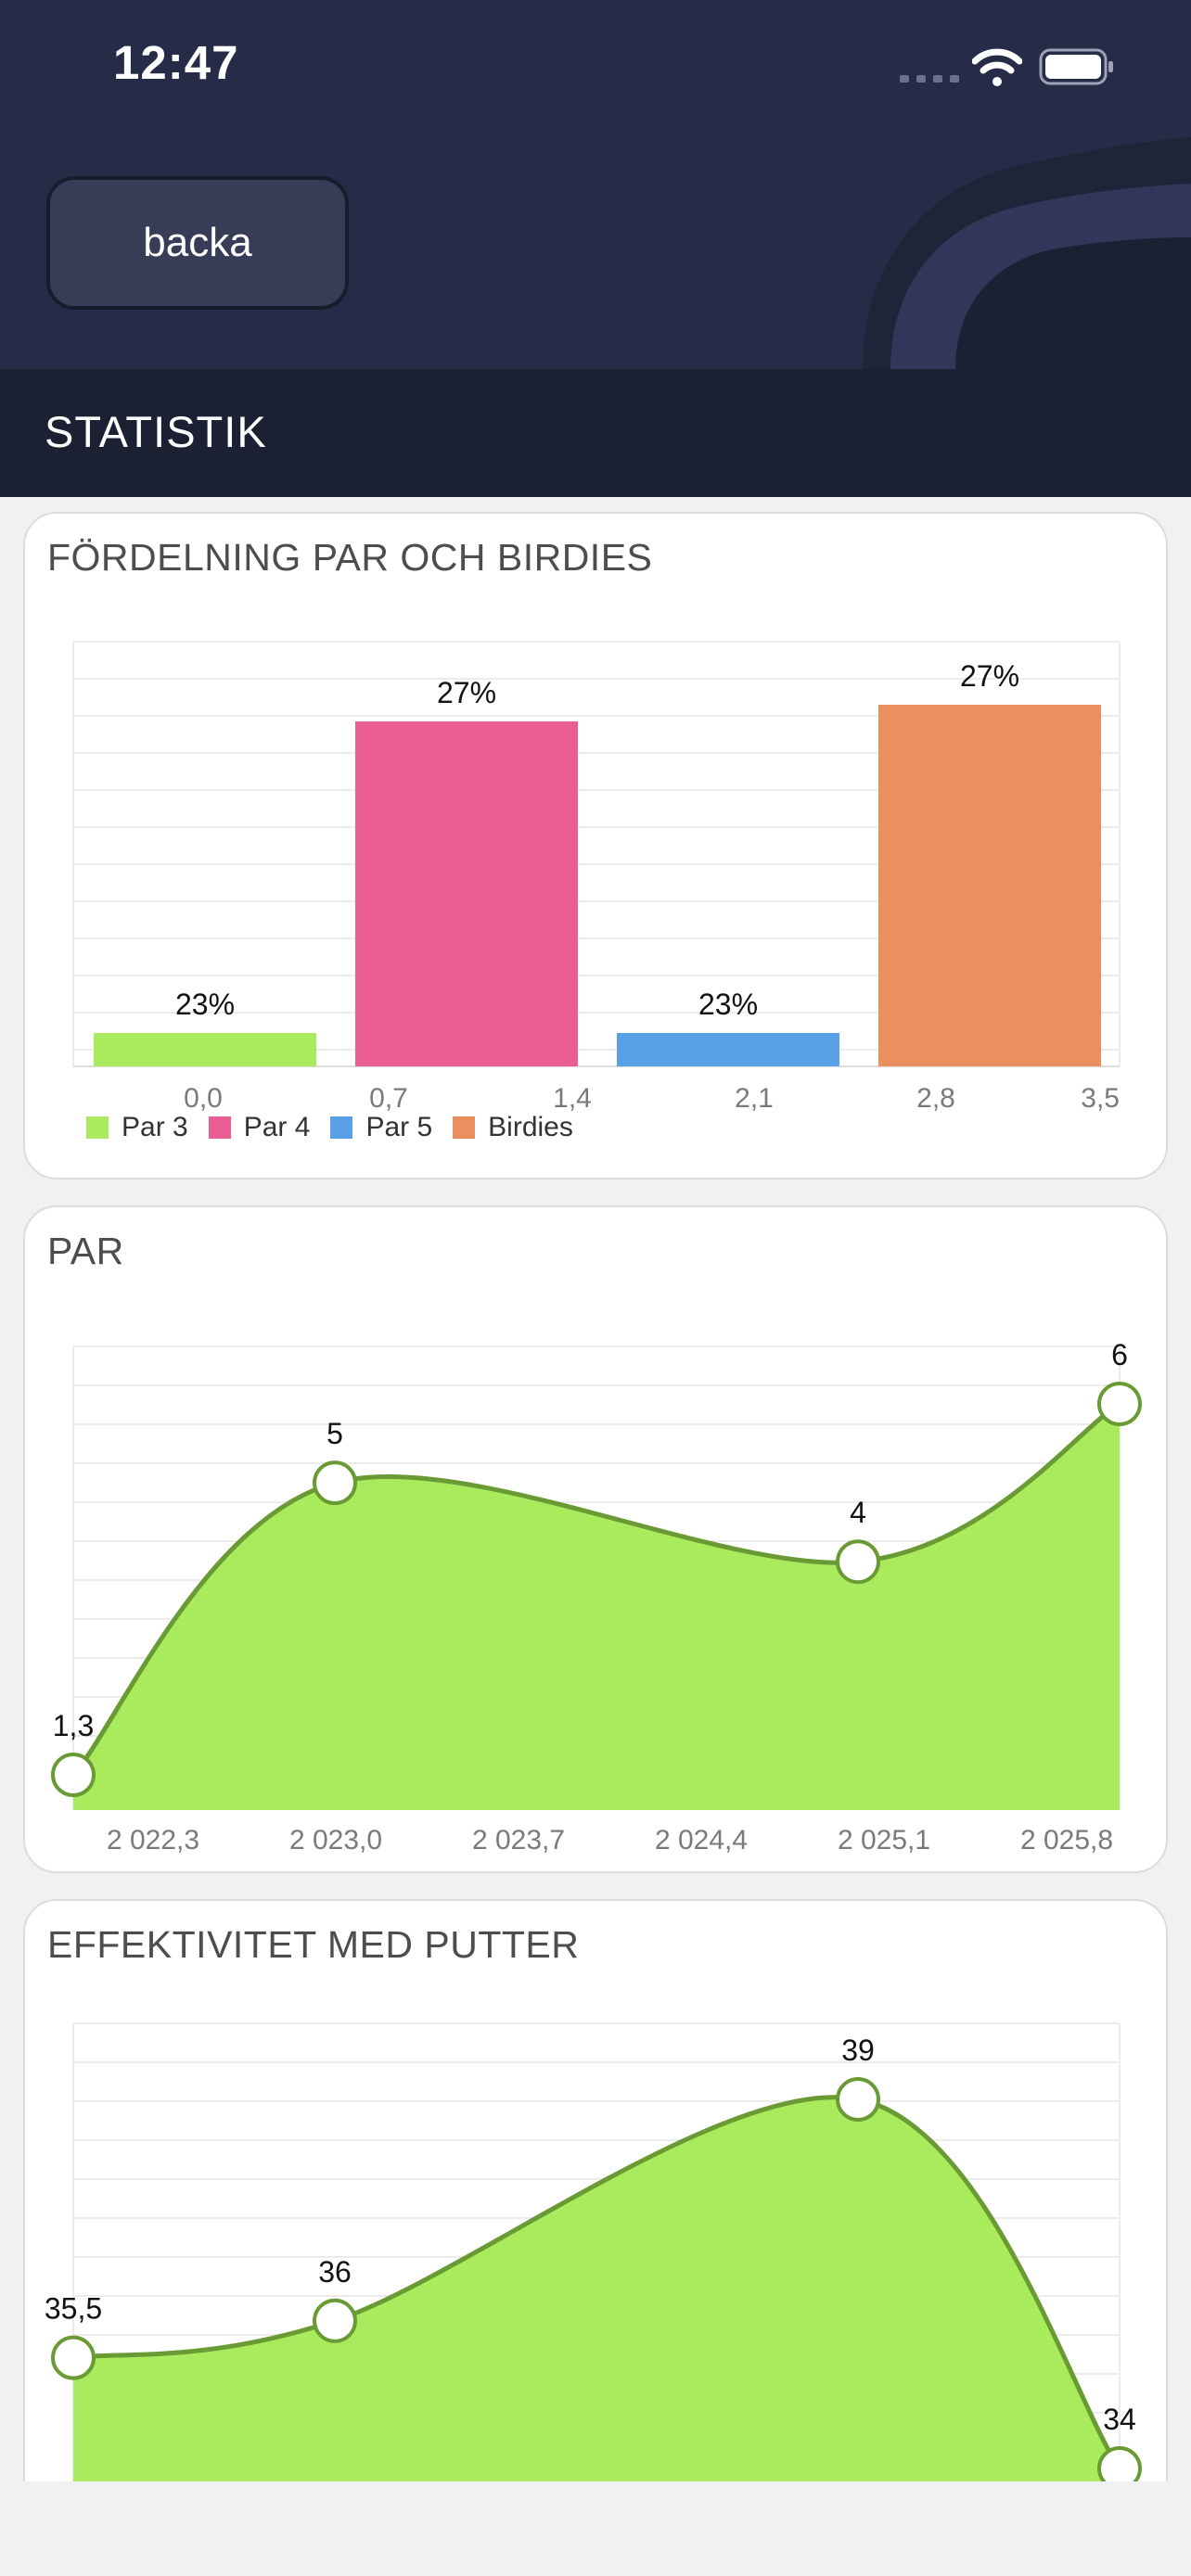 The width and height of the screenshot is (1191, 2576). Describe the element at coordinates (519, 1840) in the screenshot. I see `x-tick-label: 2 023,7` at that location.